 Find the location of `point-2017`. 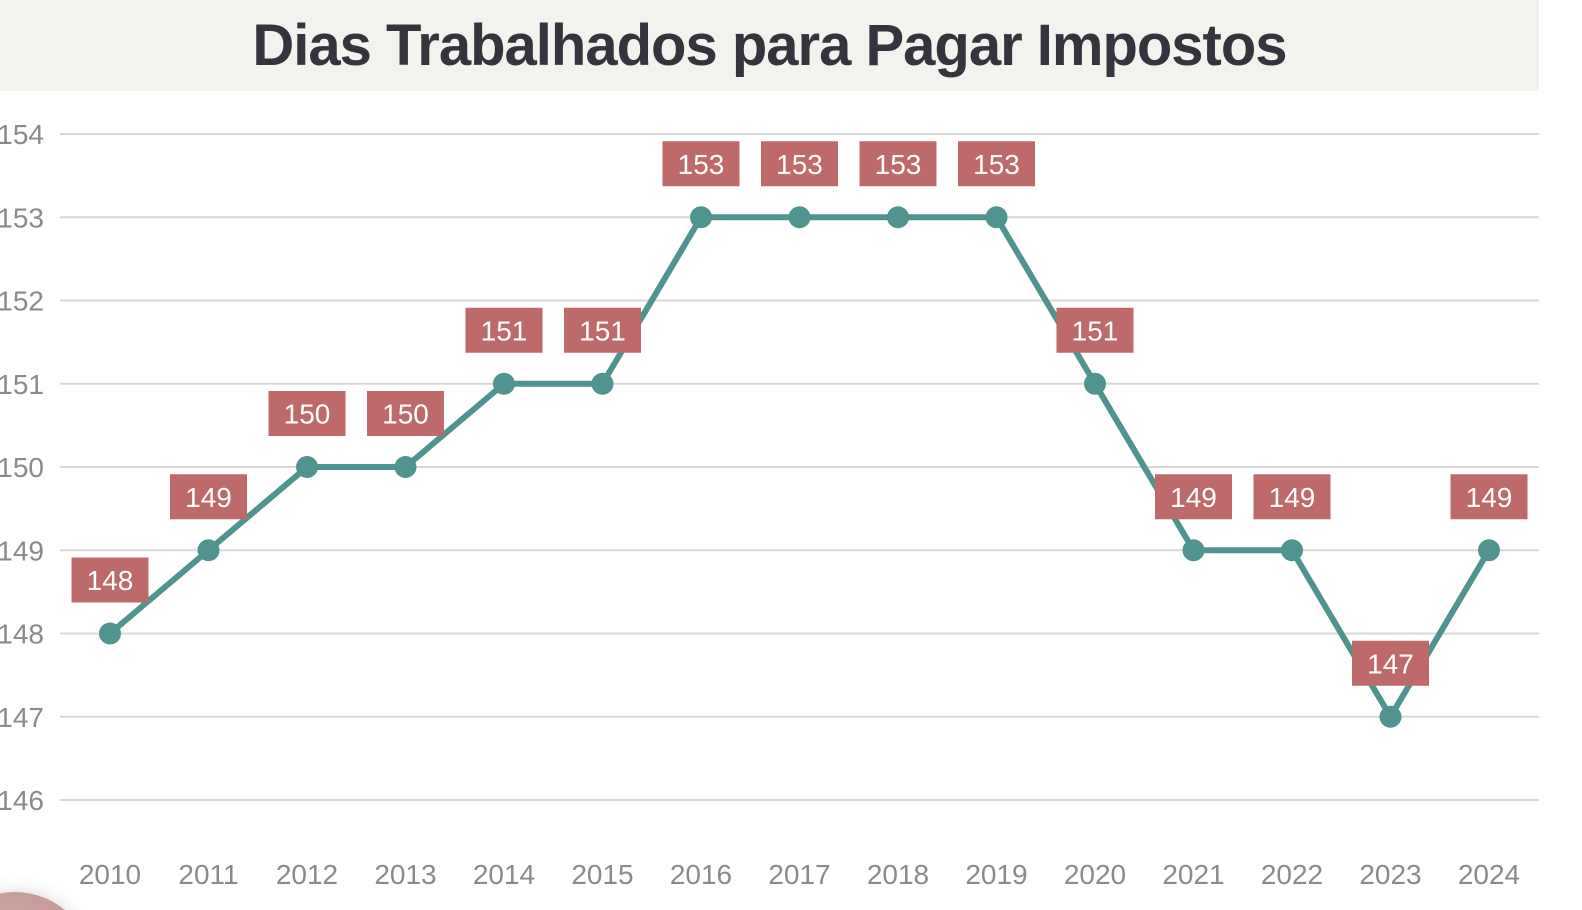

point-2017 is located at coordinates (799, 217).